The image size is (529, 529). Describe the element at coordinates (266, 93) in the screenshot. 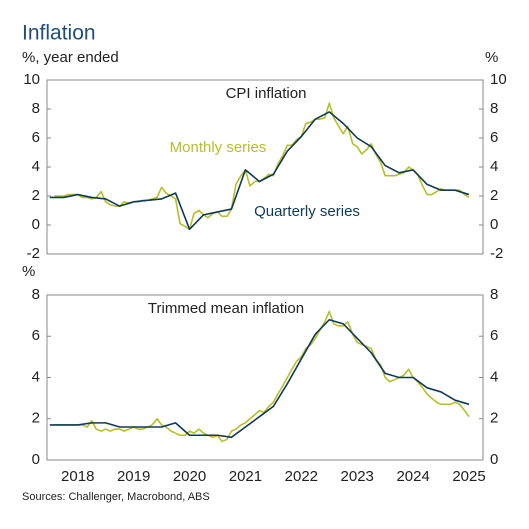

I see `chart-title: CPI inflation` at that location.